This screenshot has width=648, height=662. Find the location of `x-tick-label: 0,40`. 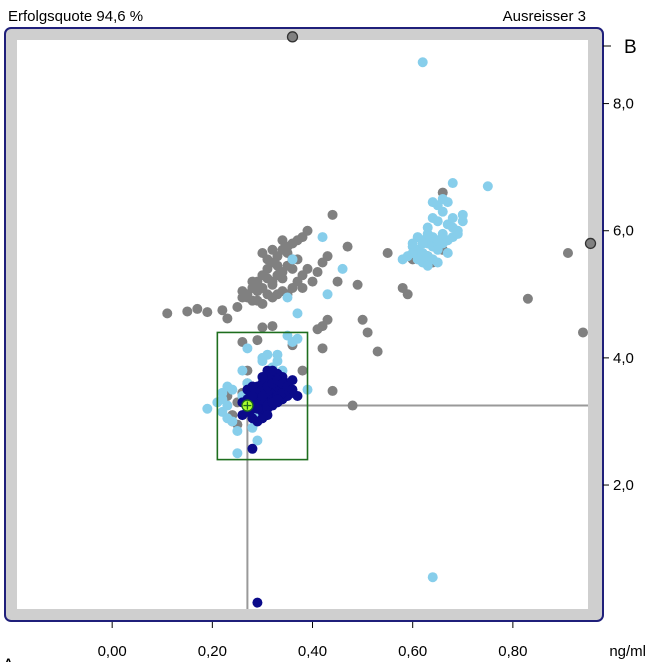

x-tick-label: 0,40 is located at coordinates (312, 651).